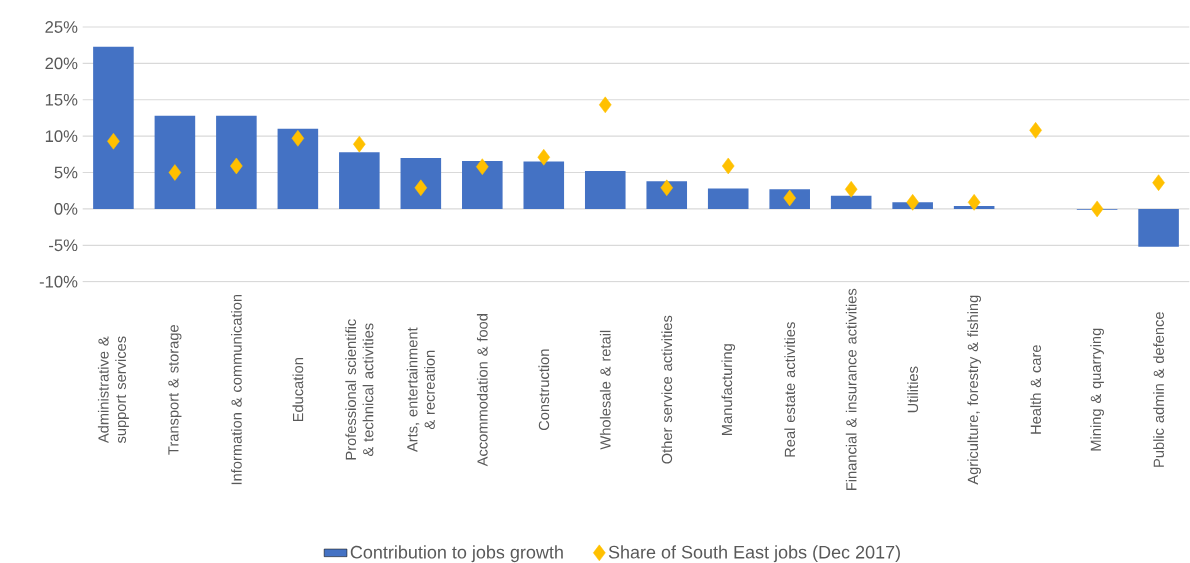  Describe the element at coordinates (58, 281) in the screenshot. I see `y-tick-label: -10%` at that location.